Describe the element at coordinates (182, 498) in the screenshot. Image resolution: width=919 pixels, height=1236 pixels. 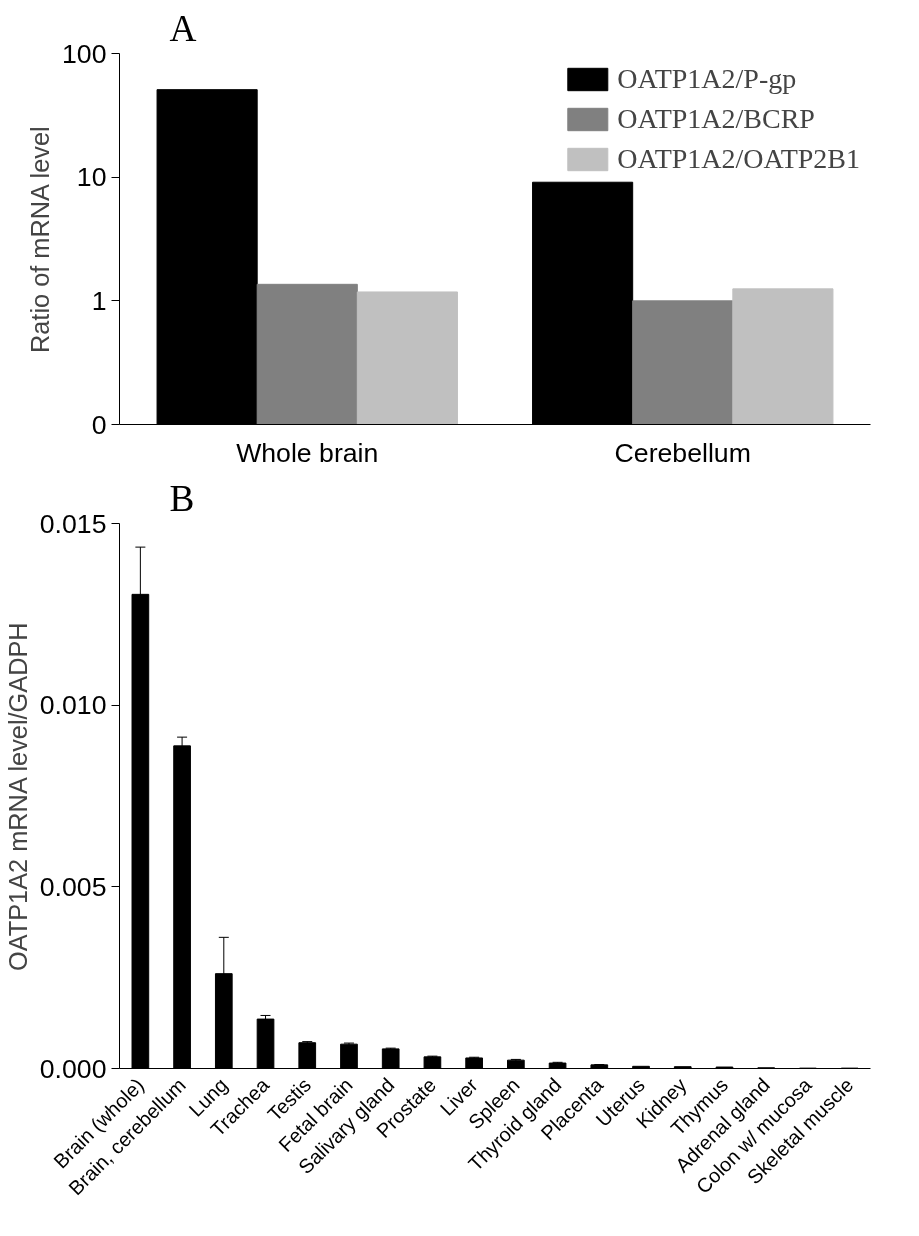
I see `text: B` at that location.